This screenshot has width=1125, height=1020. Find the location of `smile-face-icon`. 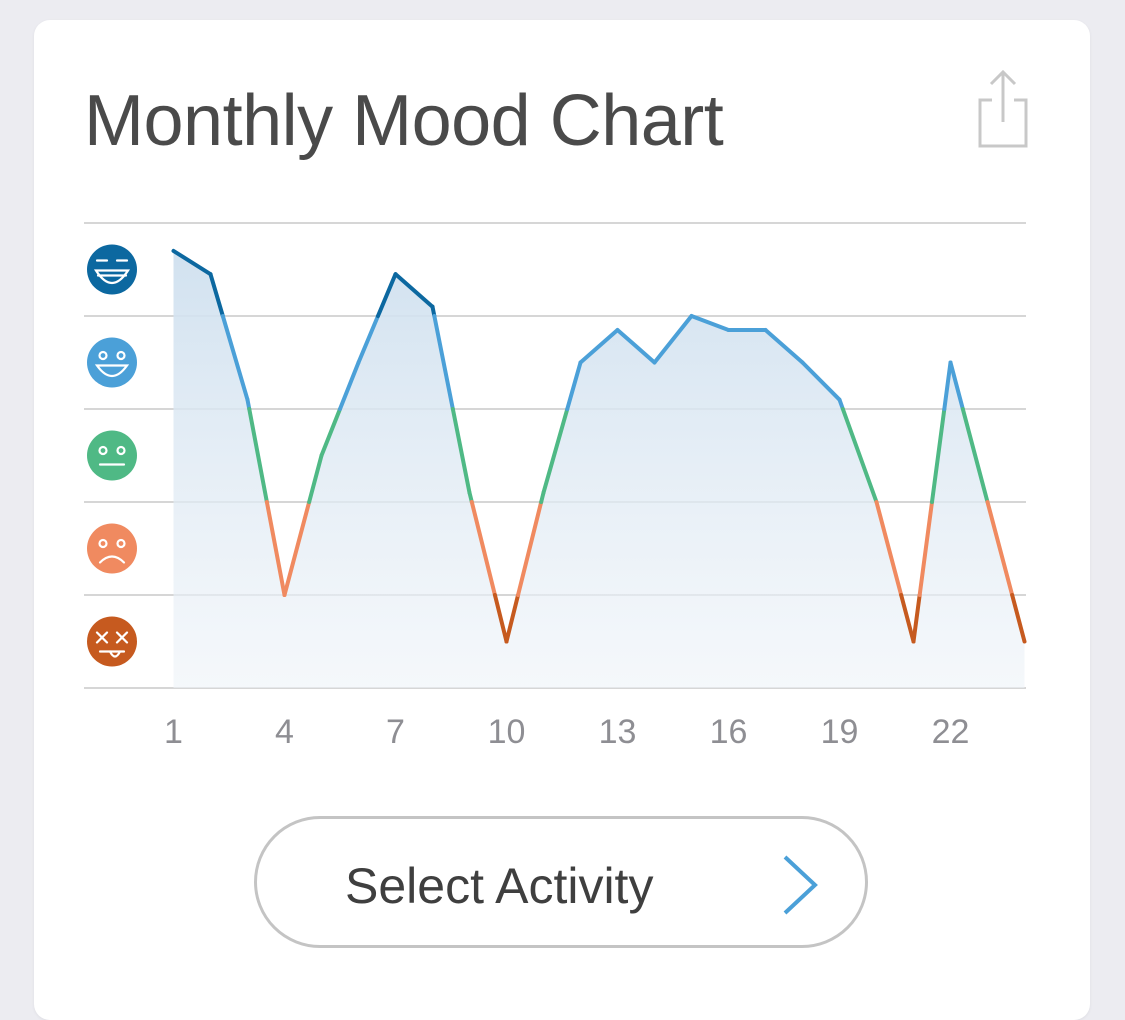

smile-face-icon is located at coordinates (112, 362).